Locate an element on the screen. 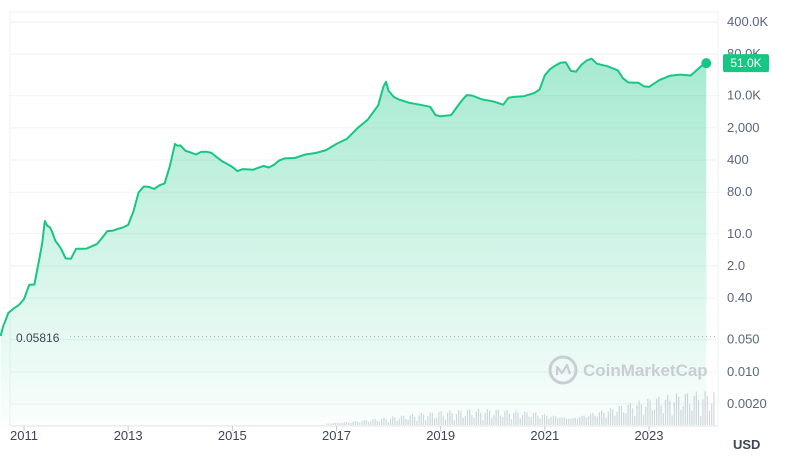 Image resolution: width=800 pixels, height=473 pixels. x-tick-label: 2013 is located at coordinates (128, 435).